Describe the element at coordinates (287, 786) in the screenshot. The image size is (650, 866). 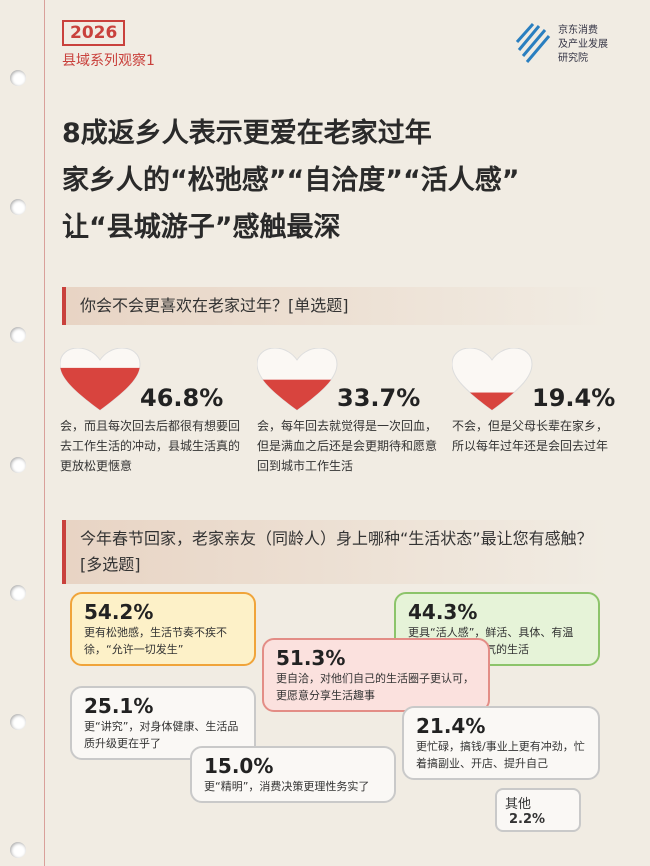
I see `description: 更“精明”，消费决策更理性务实了` at that location.